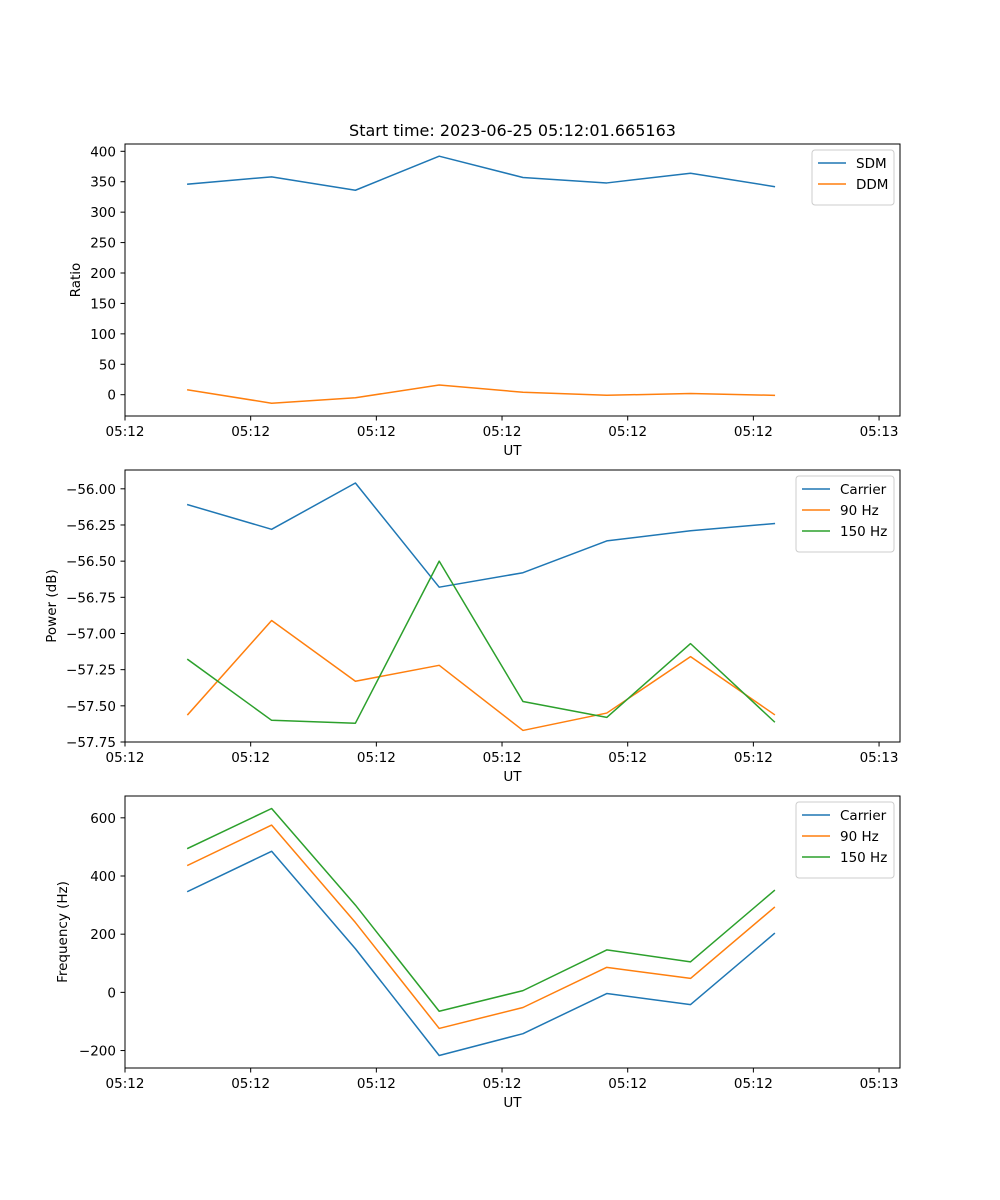 The width and height of the screenshot is (1000, 1200). I want to click on series-line-sdm, so click(481, 173).